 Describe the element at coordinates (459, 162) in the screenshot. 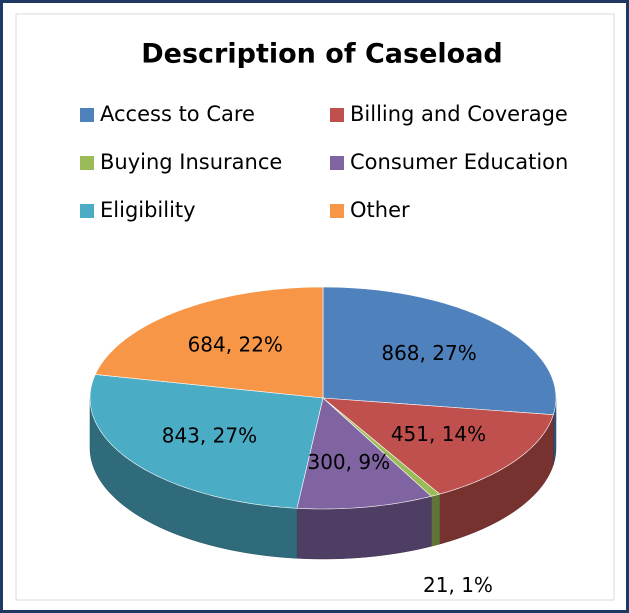

I see `legend-label: Consumer Education` at that location.